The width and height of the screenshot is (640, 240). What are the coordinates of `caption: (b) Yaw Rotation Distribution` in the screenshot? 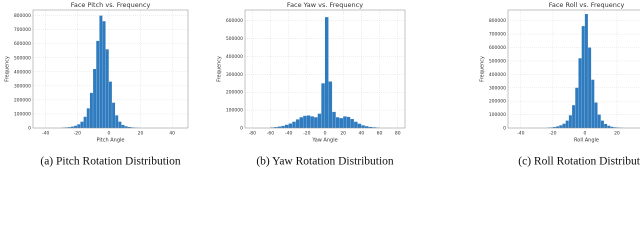 It's located at (325, 162).